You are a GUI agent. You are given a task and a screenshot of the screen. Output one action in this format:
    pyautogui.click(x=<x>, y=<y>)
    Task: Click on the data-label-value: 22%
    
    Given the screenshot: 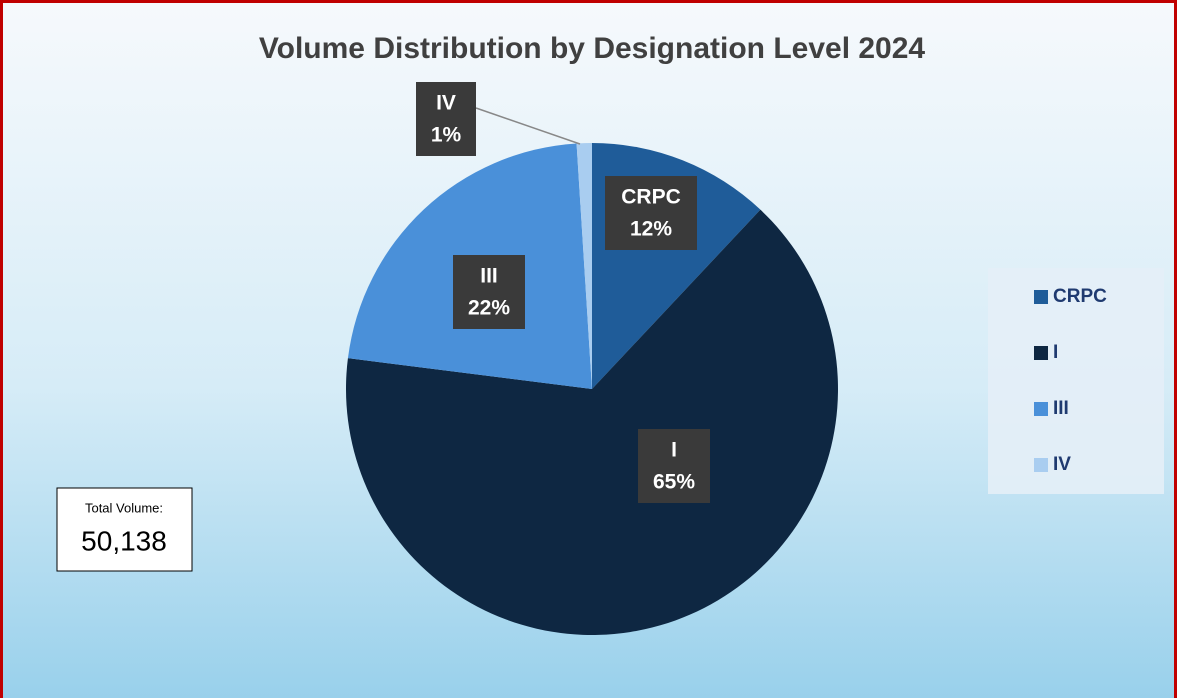 What is the action you would take?
    pyautogui.click(x=489, y=308)
    